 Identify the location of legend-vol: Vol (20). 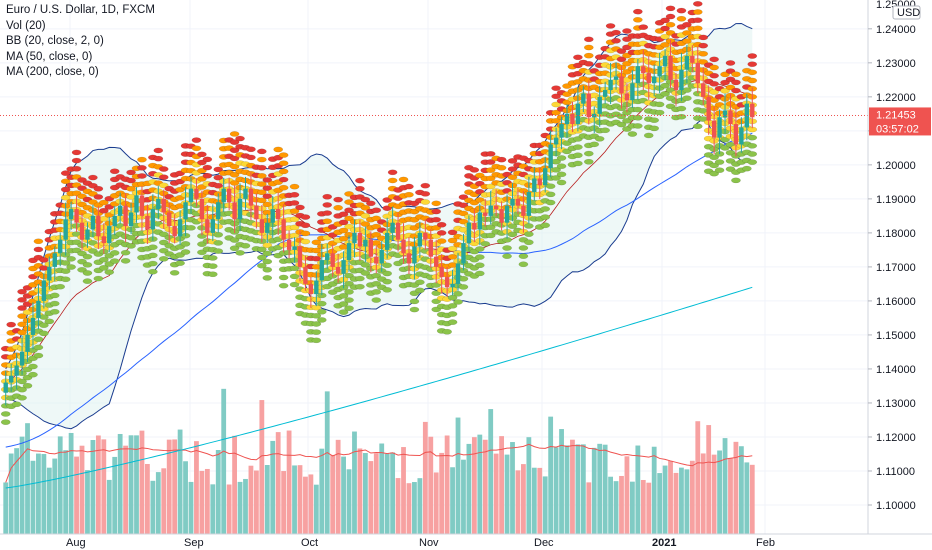
(26, 25).